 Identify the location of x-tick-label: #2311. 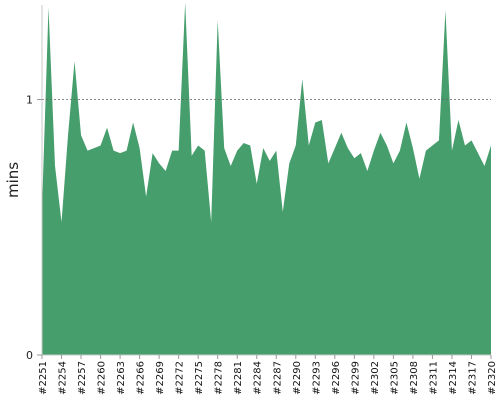
(433, 378).